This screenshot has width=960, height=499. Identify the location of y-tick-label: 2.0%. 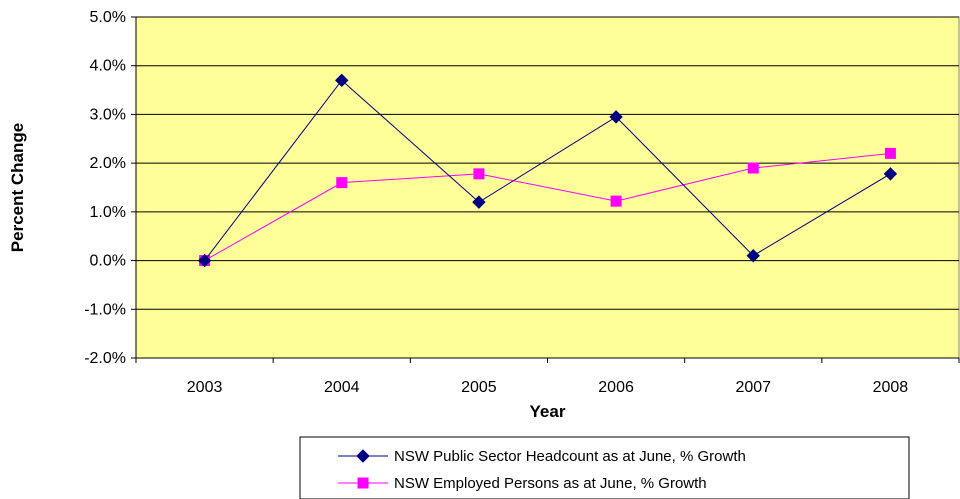
(108, 163).